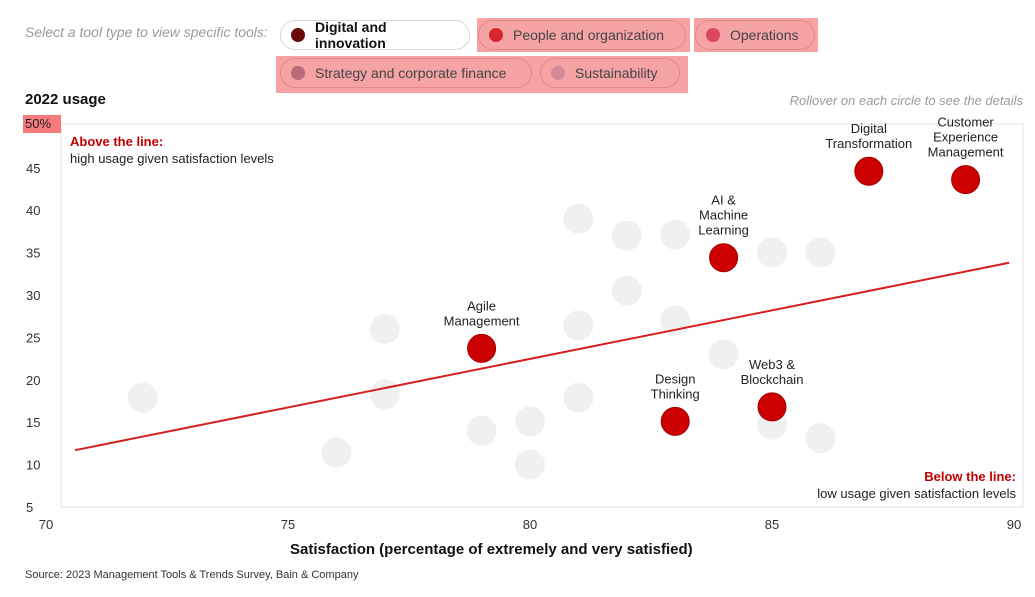  What do you see at coordinates (723, 230) in the screenshot?
I see `point-label: Learning` at bounding box center [723, 230].